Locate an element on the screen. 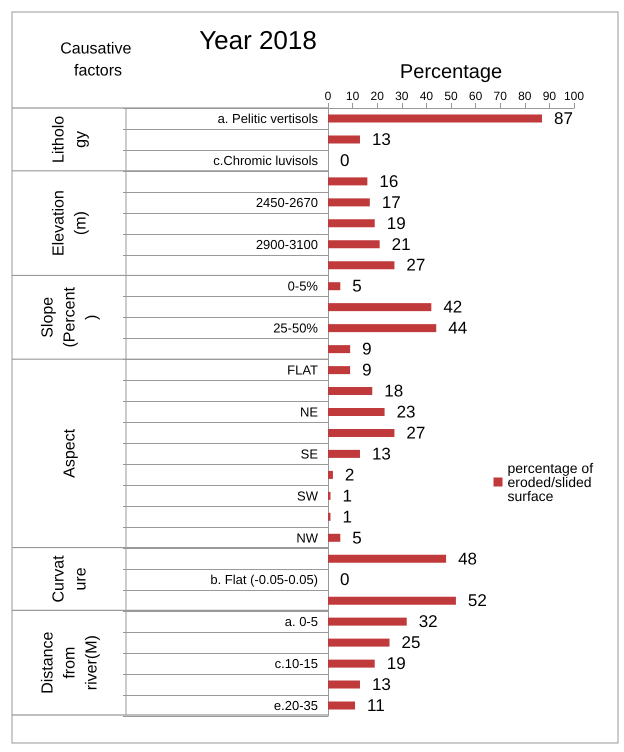 The image size is (624, 752). data-label: 21 is located at coordinates (401, 244).